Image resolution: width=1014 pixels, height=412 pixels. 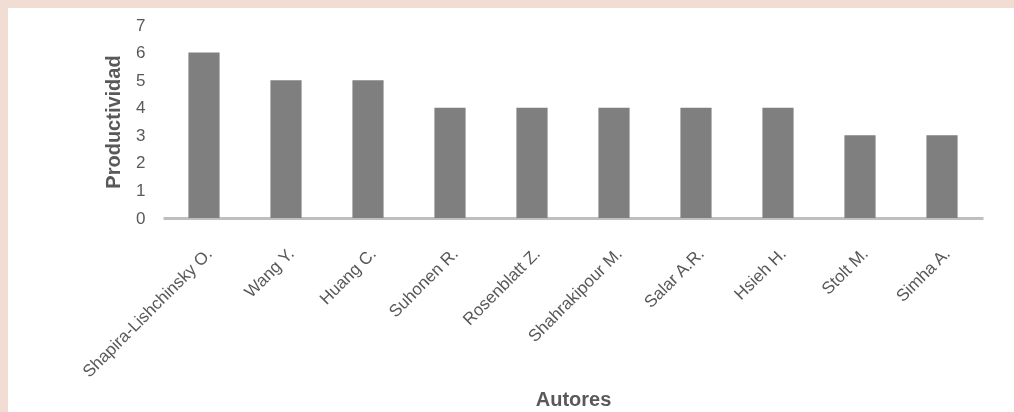 What do you see at coordinates (141, 135) in the screenshot?
I see `y-tick-label: 3` at bounding box center [141, 135].